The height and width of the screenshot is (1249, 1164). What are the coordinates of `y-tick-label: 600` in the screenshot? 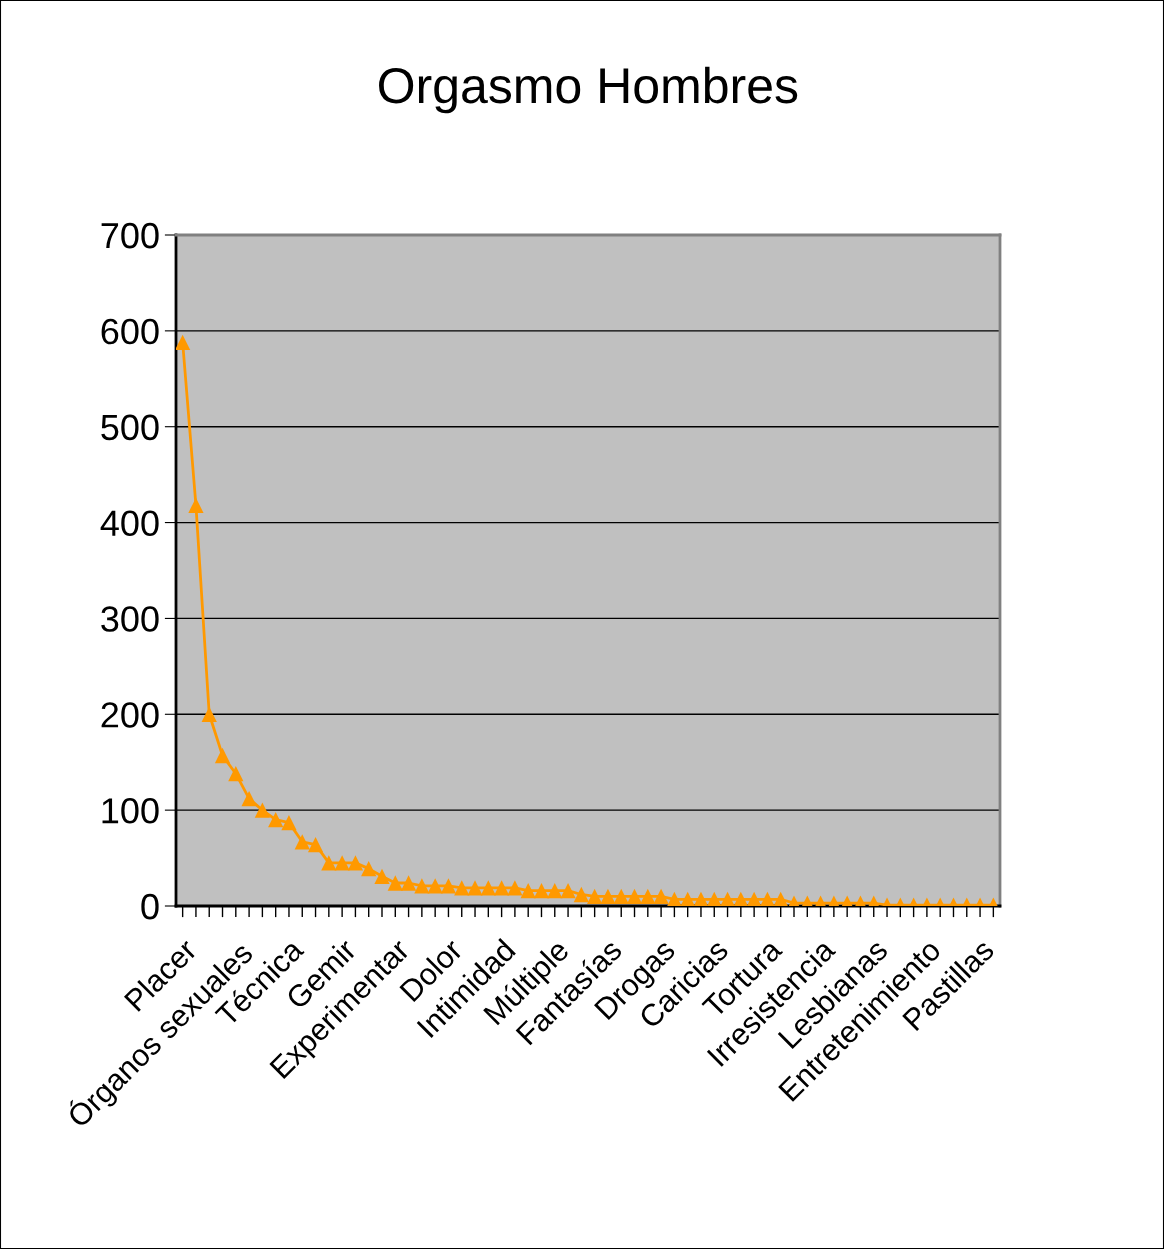 It's located at (130, 331).